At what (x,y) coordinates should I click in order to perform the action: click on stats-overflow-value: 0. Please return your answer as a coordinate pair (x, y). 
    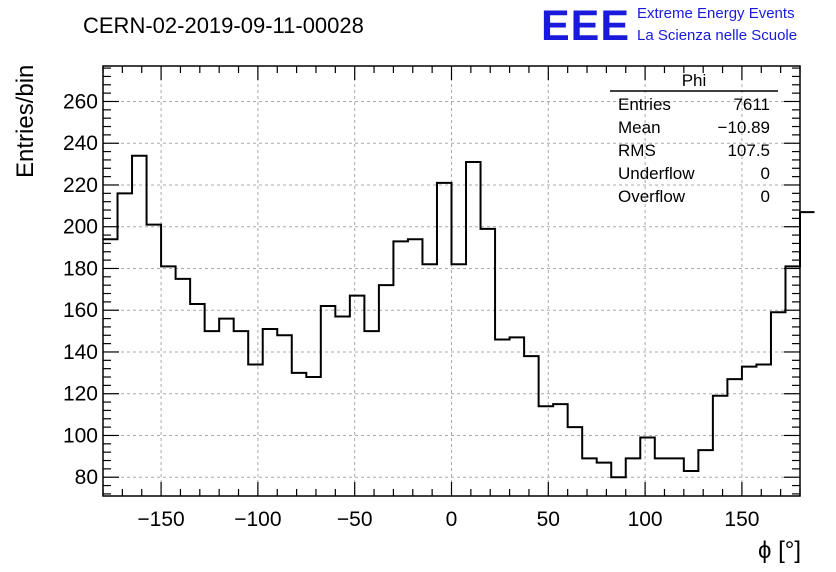
    Looking at the image, I should click on (765, 196).